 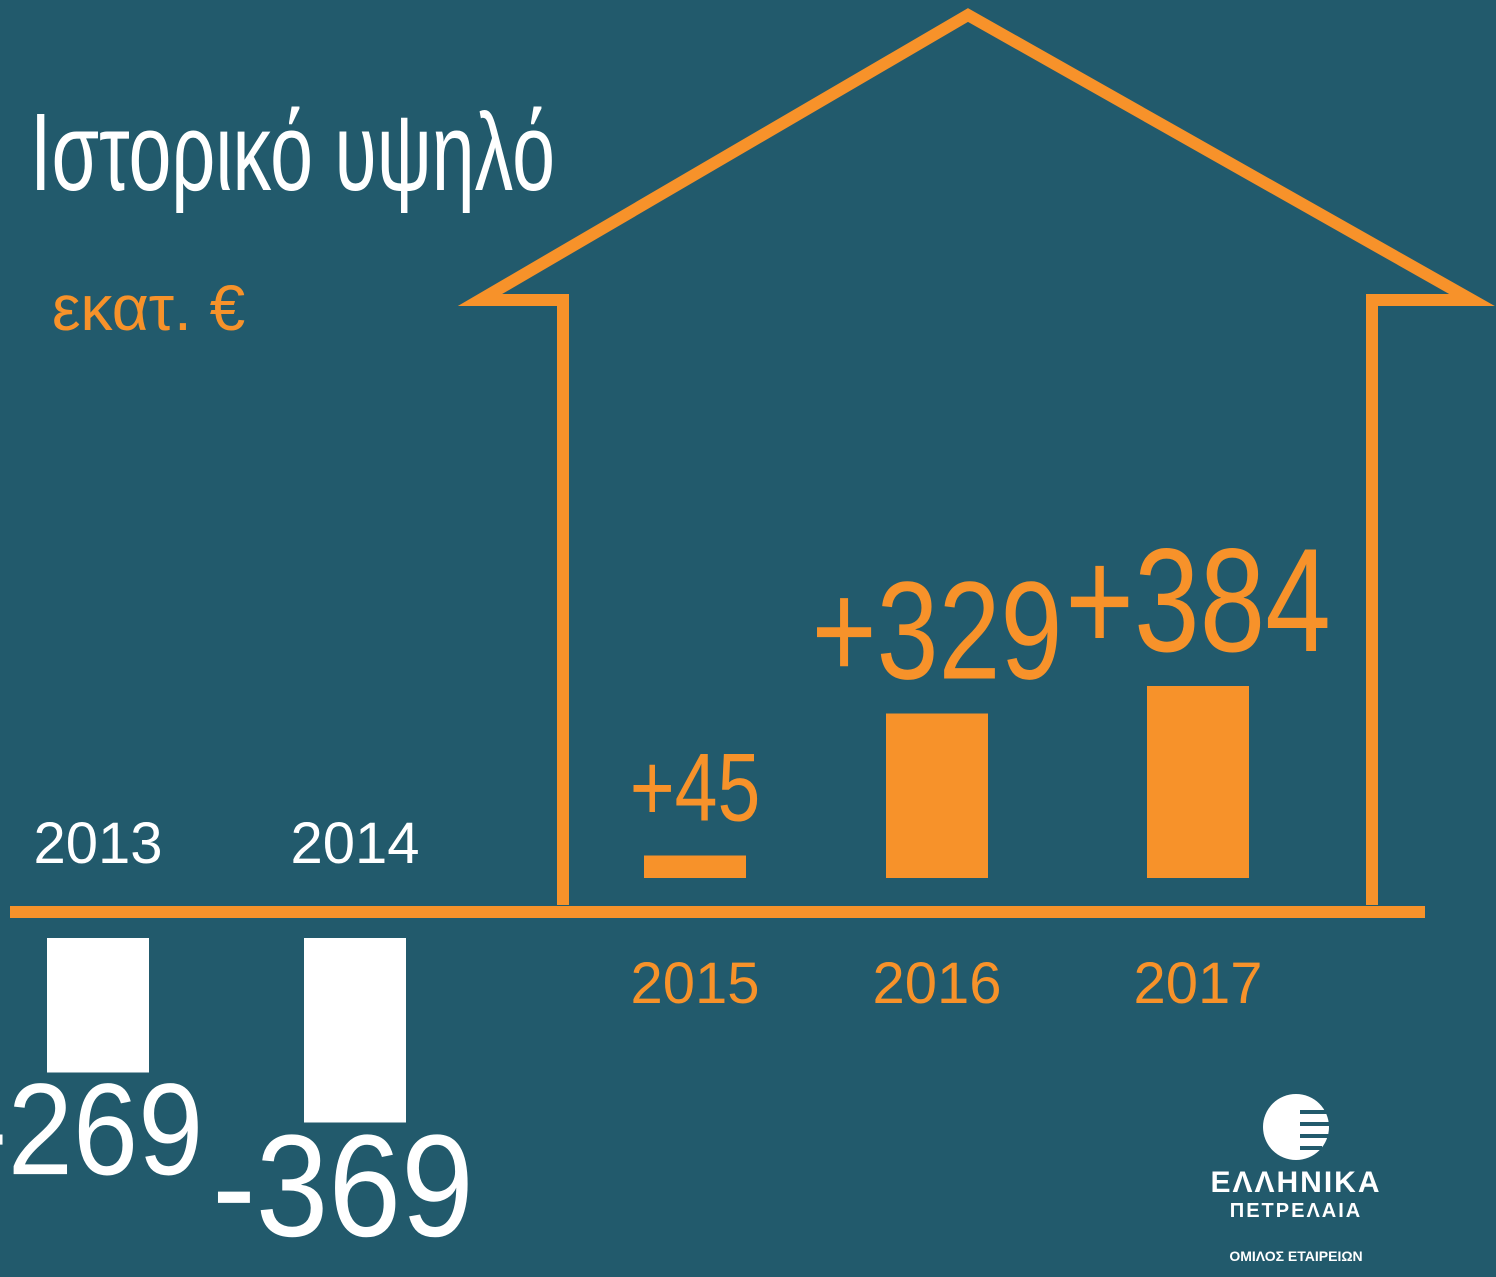 What do you see at coordinates (1197, 983) in the screenshot?
I see `x-tick-label: 2017` at bounding box center [1197, 983].